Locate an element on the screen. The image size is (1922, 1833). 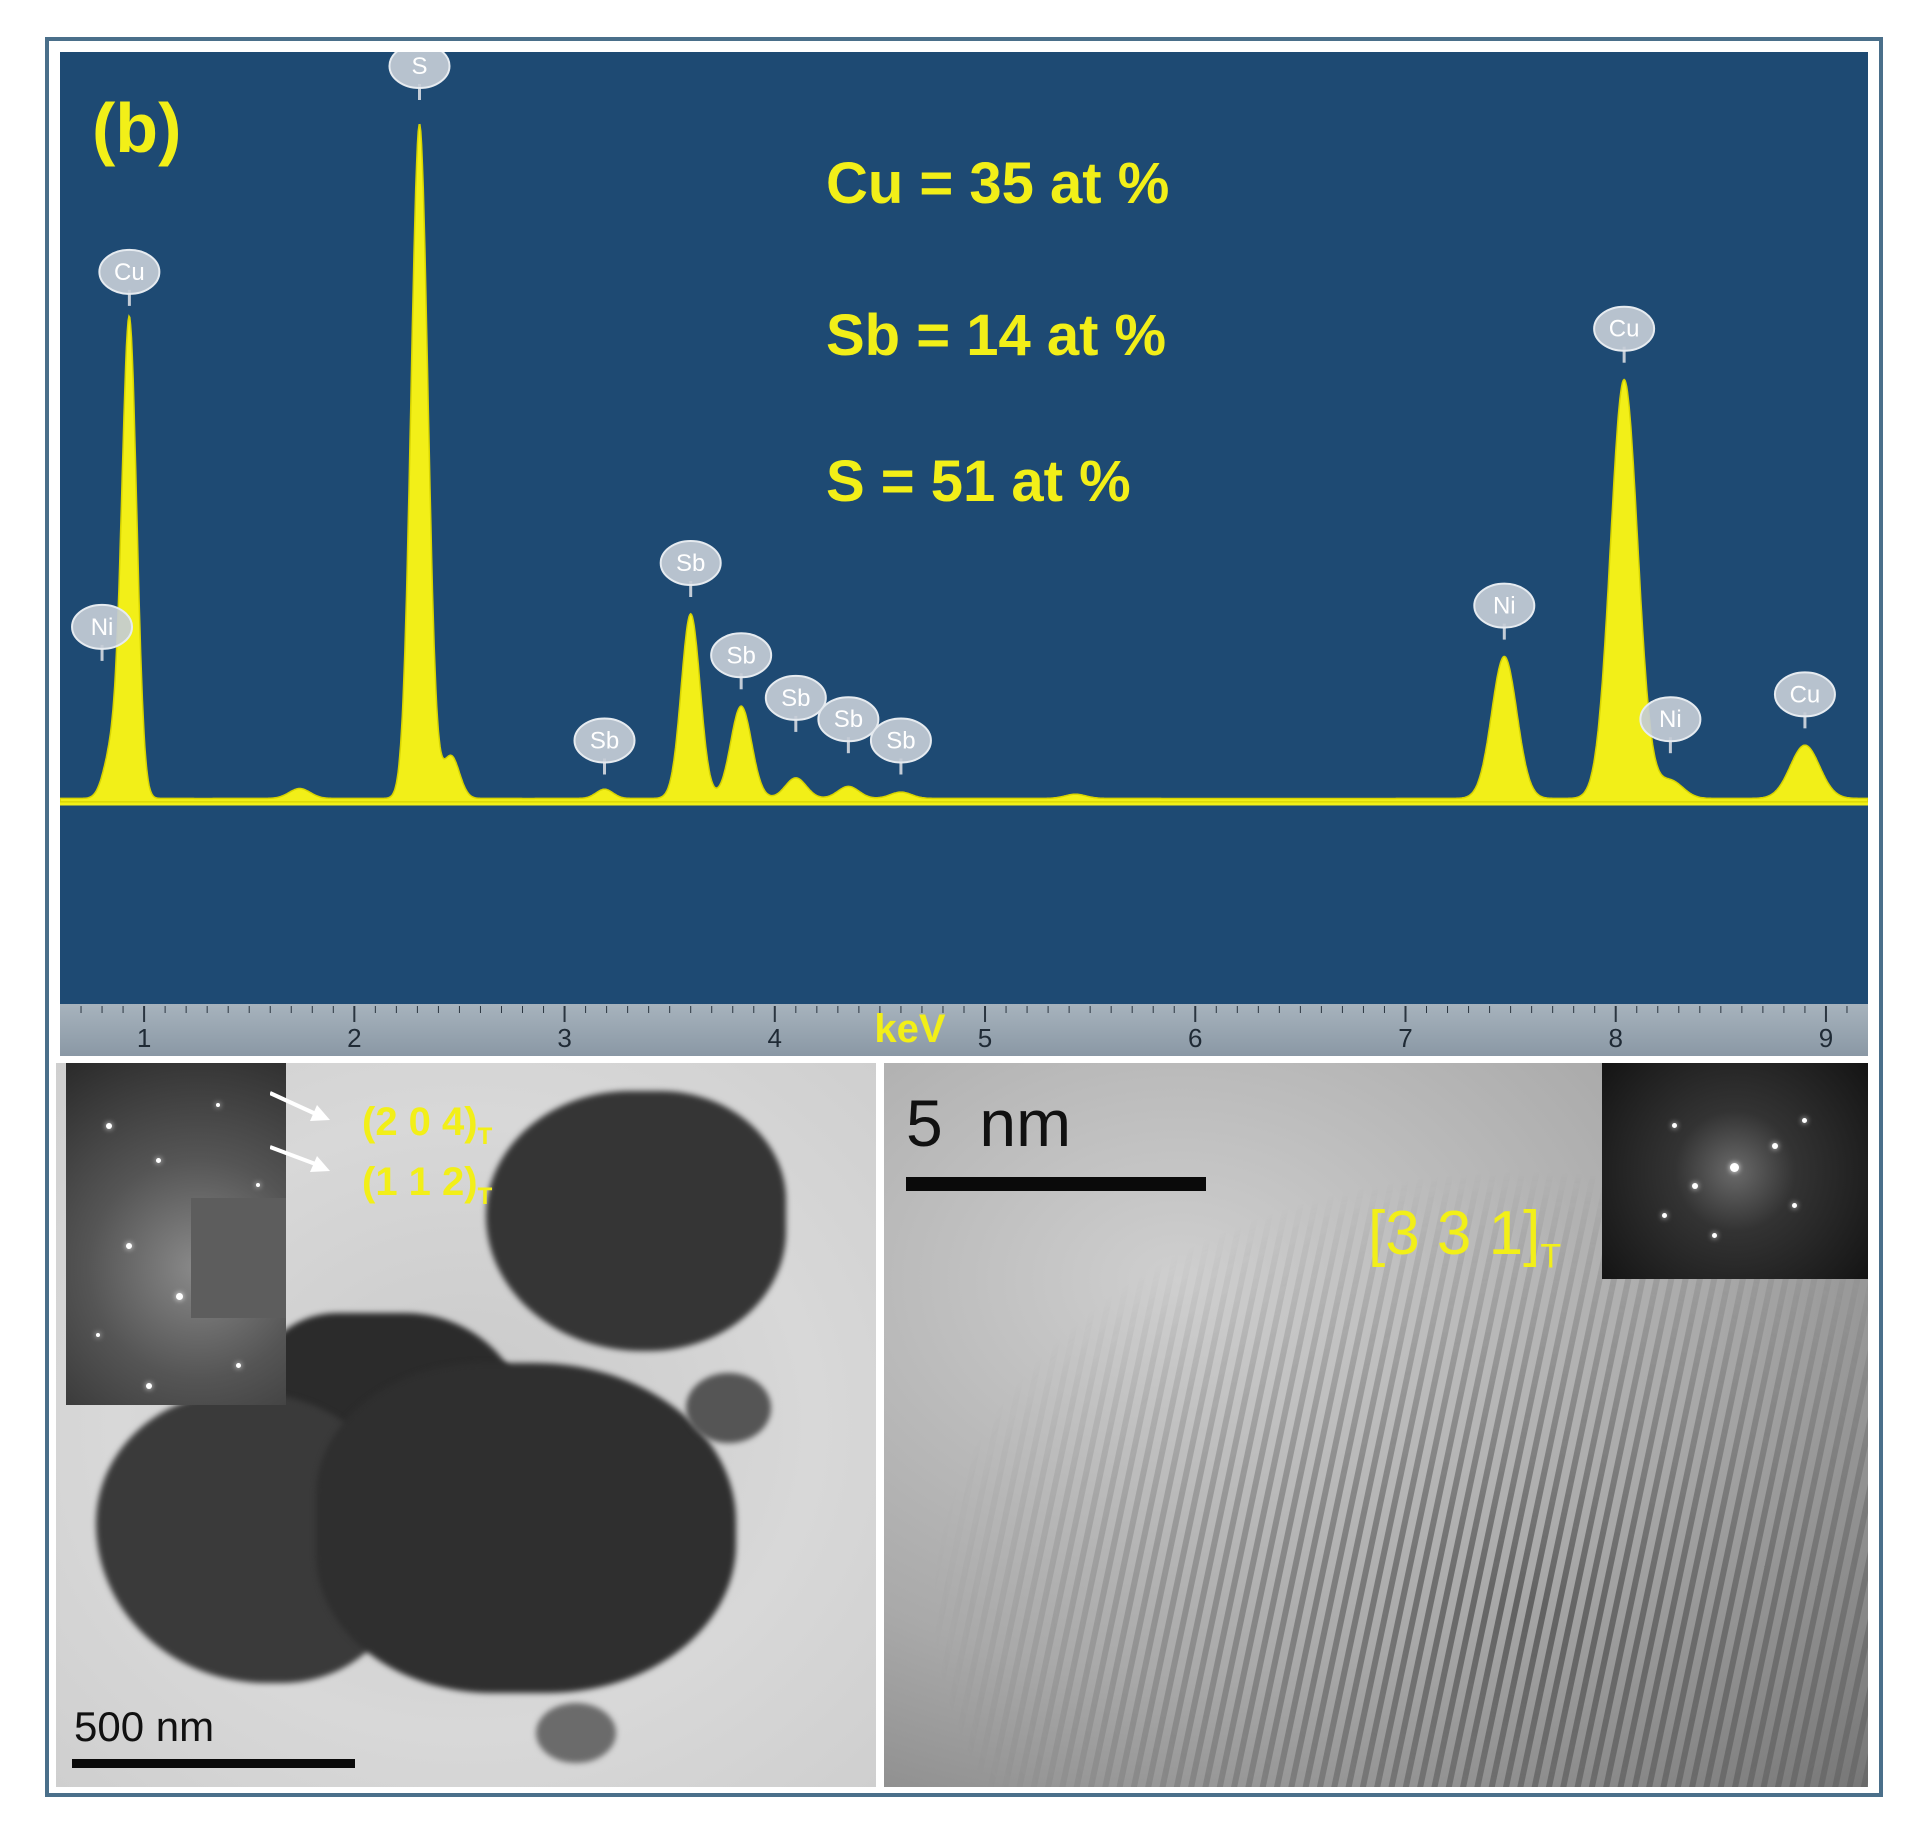
x-tick-label: 5 is located at coordinates (985, 1038).